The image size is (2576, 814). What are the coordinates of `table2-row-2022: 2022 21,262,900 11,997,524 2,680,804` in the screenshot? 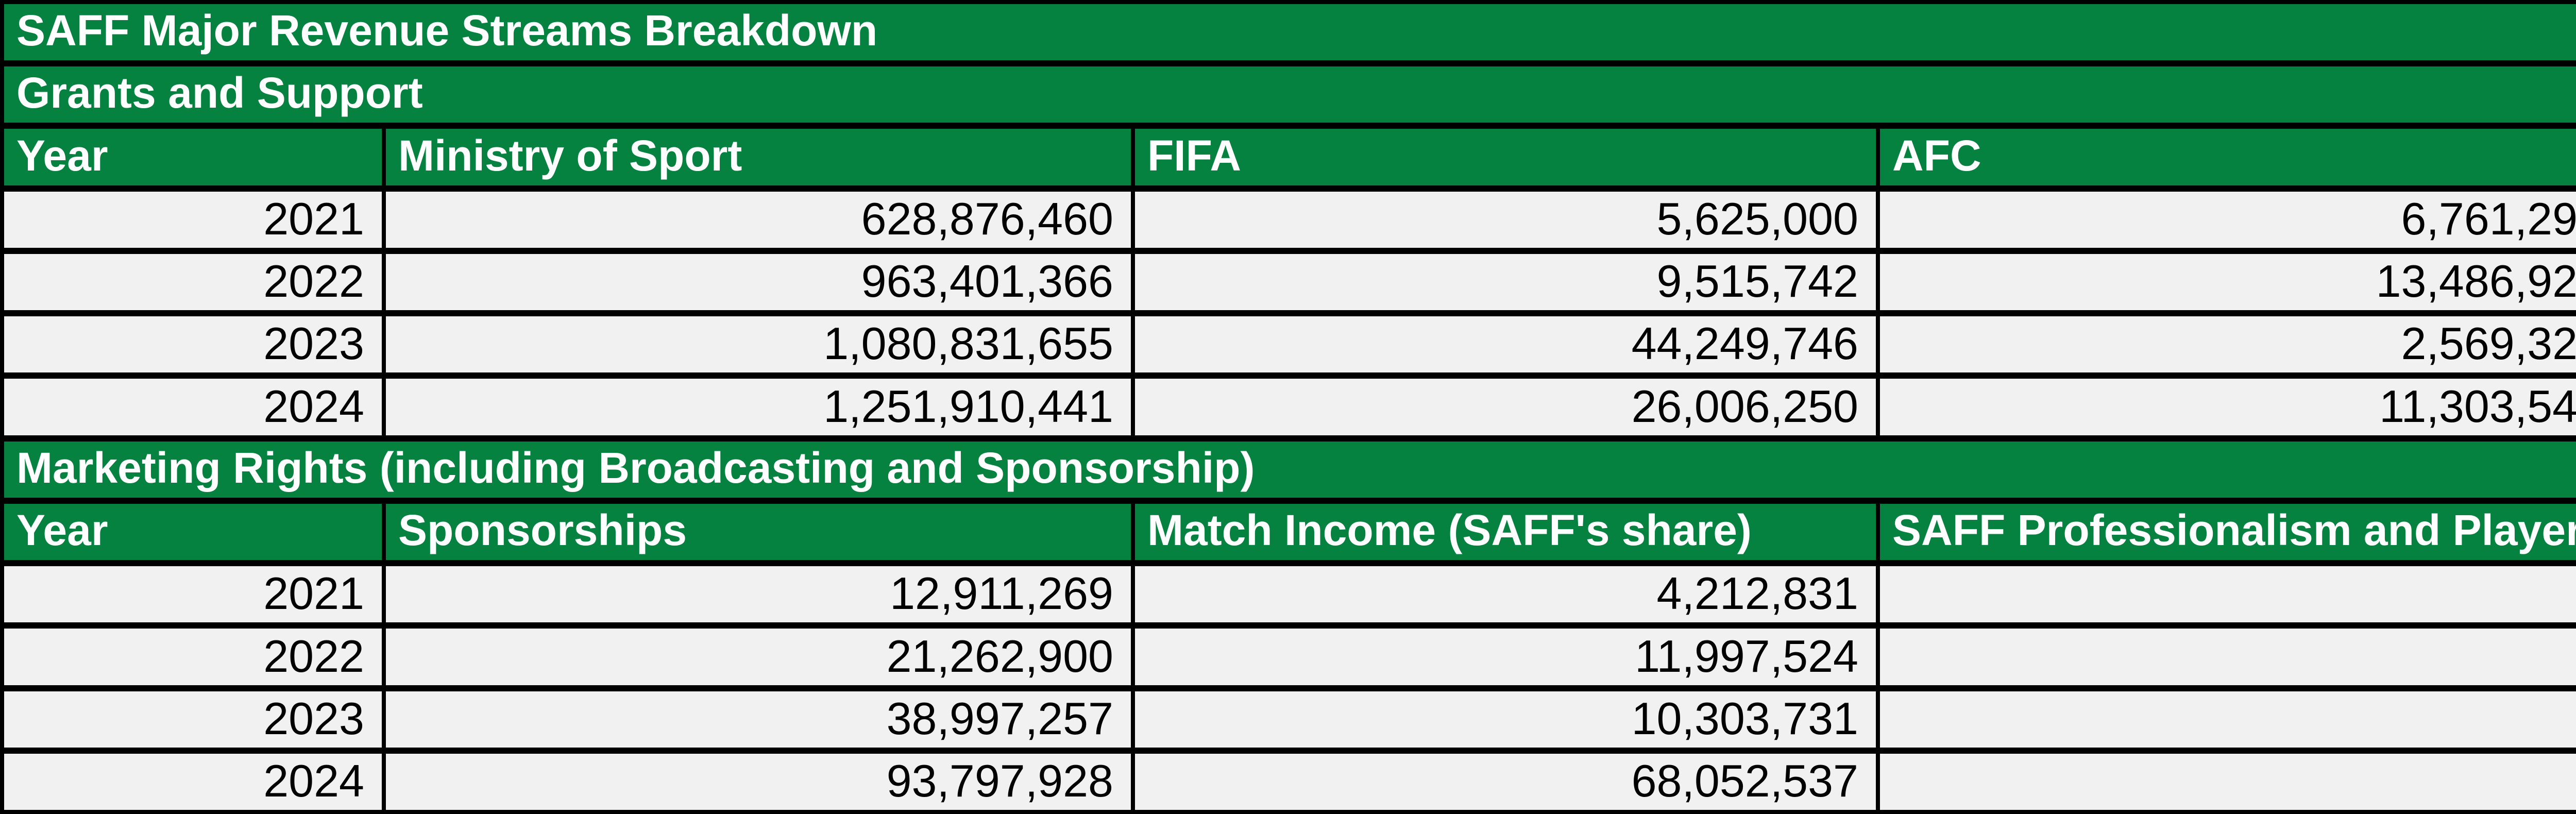 It's located at (1290, 657).